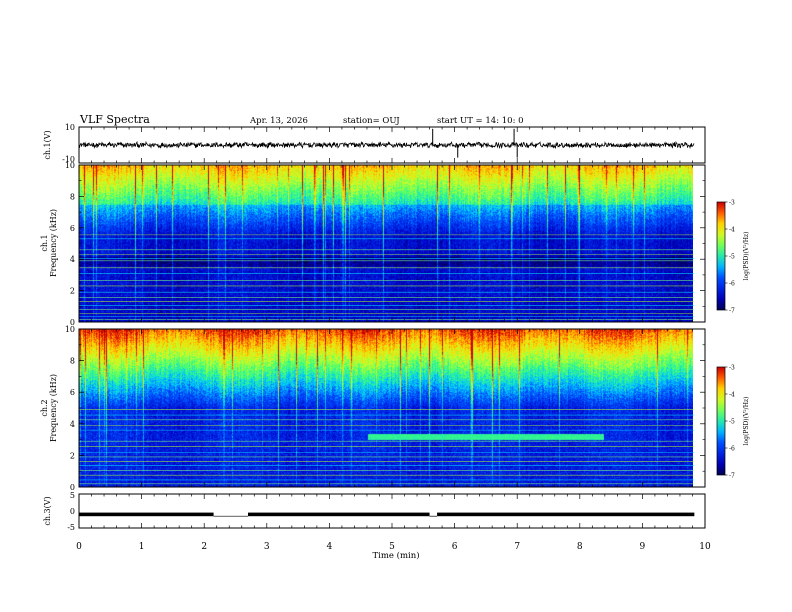 The width and height of the screenshot is (792, 612). What do you see at coordinates (455, 547) in the screenshot?
I see `time-tick-6: 6` at bounding box center [455, 547].